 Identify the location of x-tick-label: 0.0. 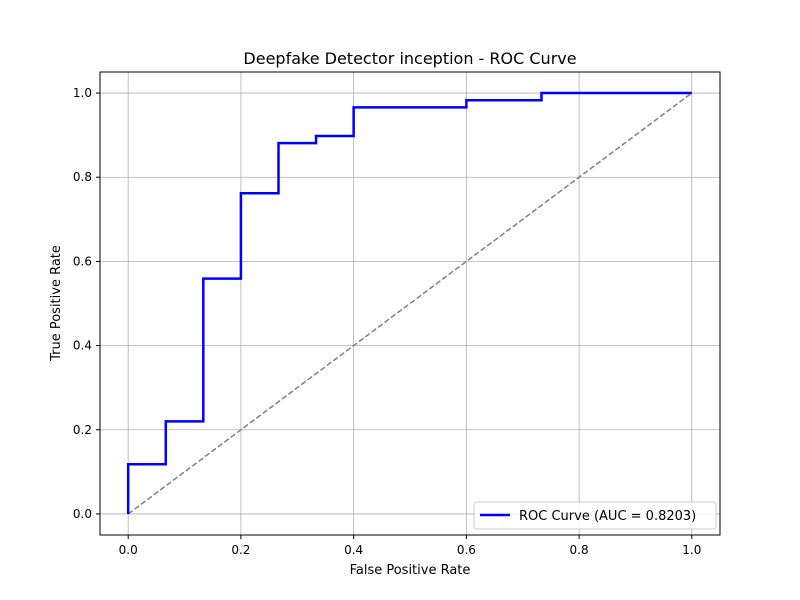
(128, 550).